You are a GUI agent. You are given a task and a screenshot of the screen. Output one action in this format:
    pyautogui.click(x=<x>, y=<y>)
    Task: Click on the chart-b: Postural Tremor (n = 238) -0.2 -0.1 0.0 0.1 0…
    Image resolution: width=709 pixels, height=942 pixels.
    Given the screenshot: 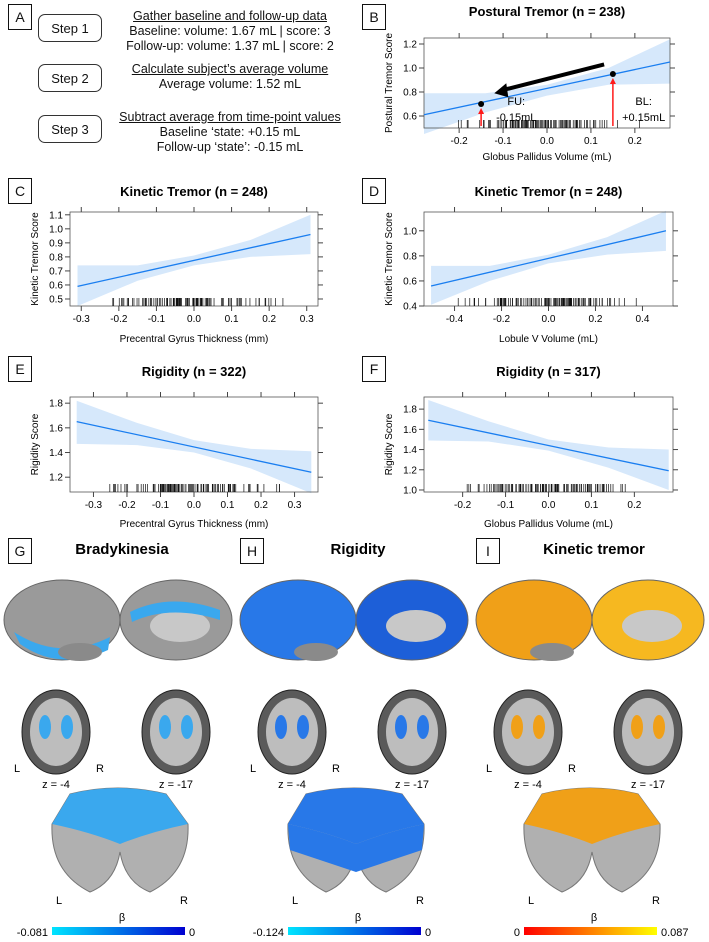 What is the action you would take?
    pyautogui.click(x=529, y=83)
    